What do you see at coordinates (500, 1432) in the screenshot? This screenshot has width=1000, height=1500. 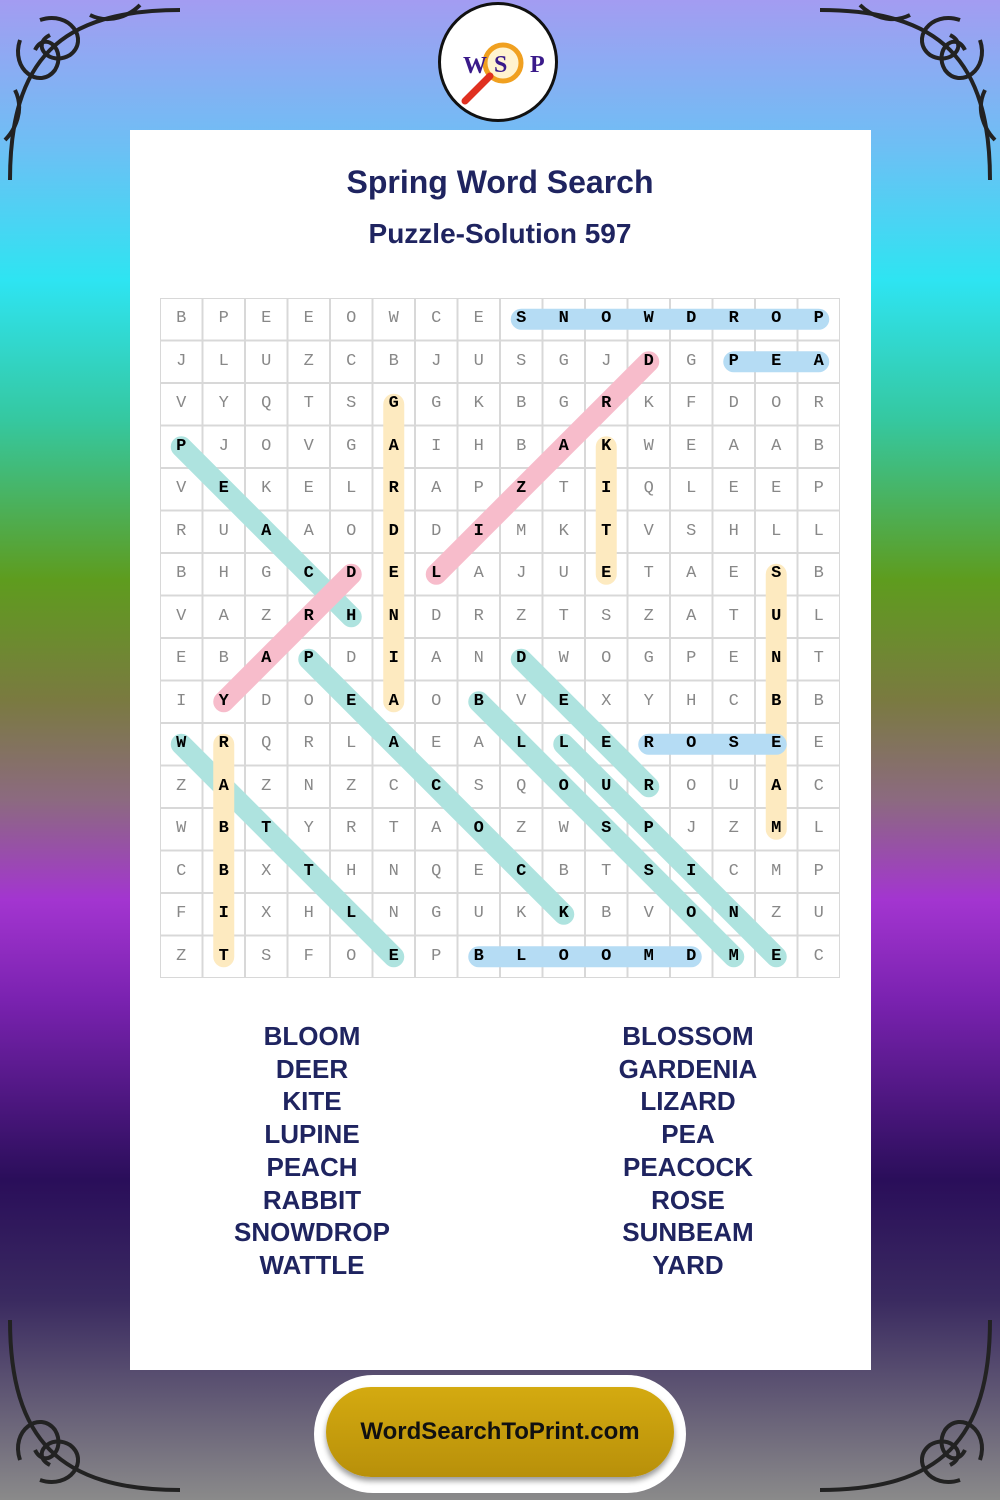 I see `site-link: WordSearchToPrint.com` at bounding box center [500, 1432].